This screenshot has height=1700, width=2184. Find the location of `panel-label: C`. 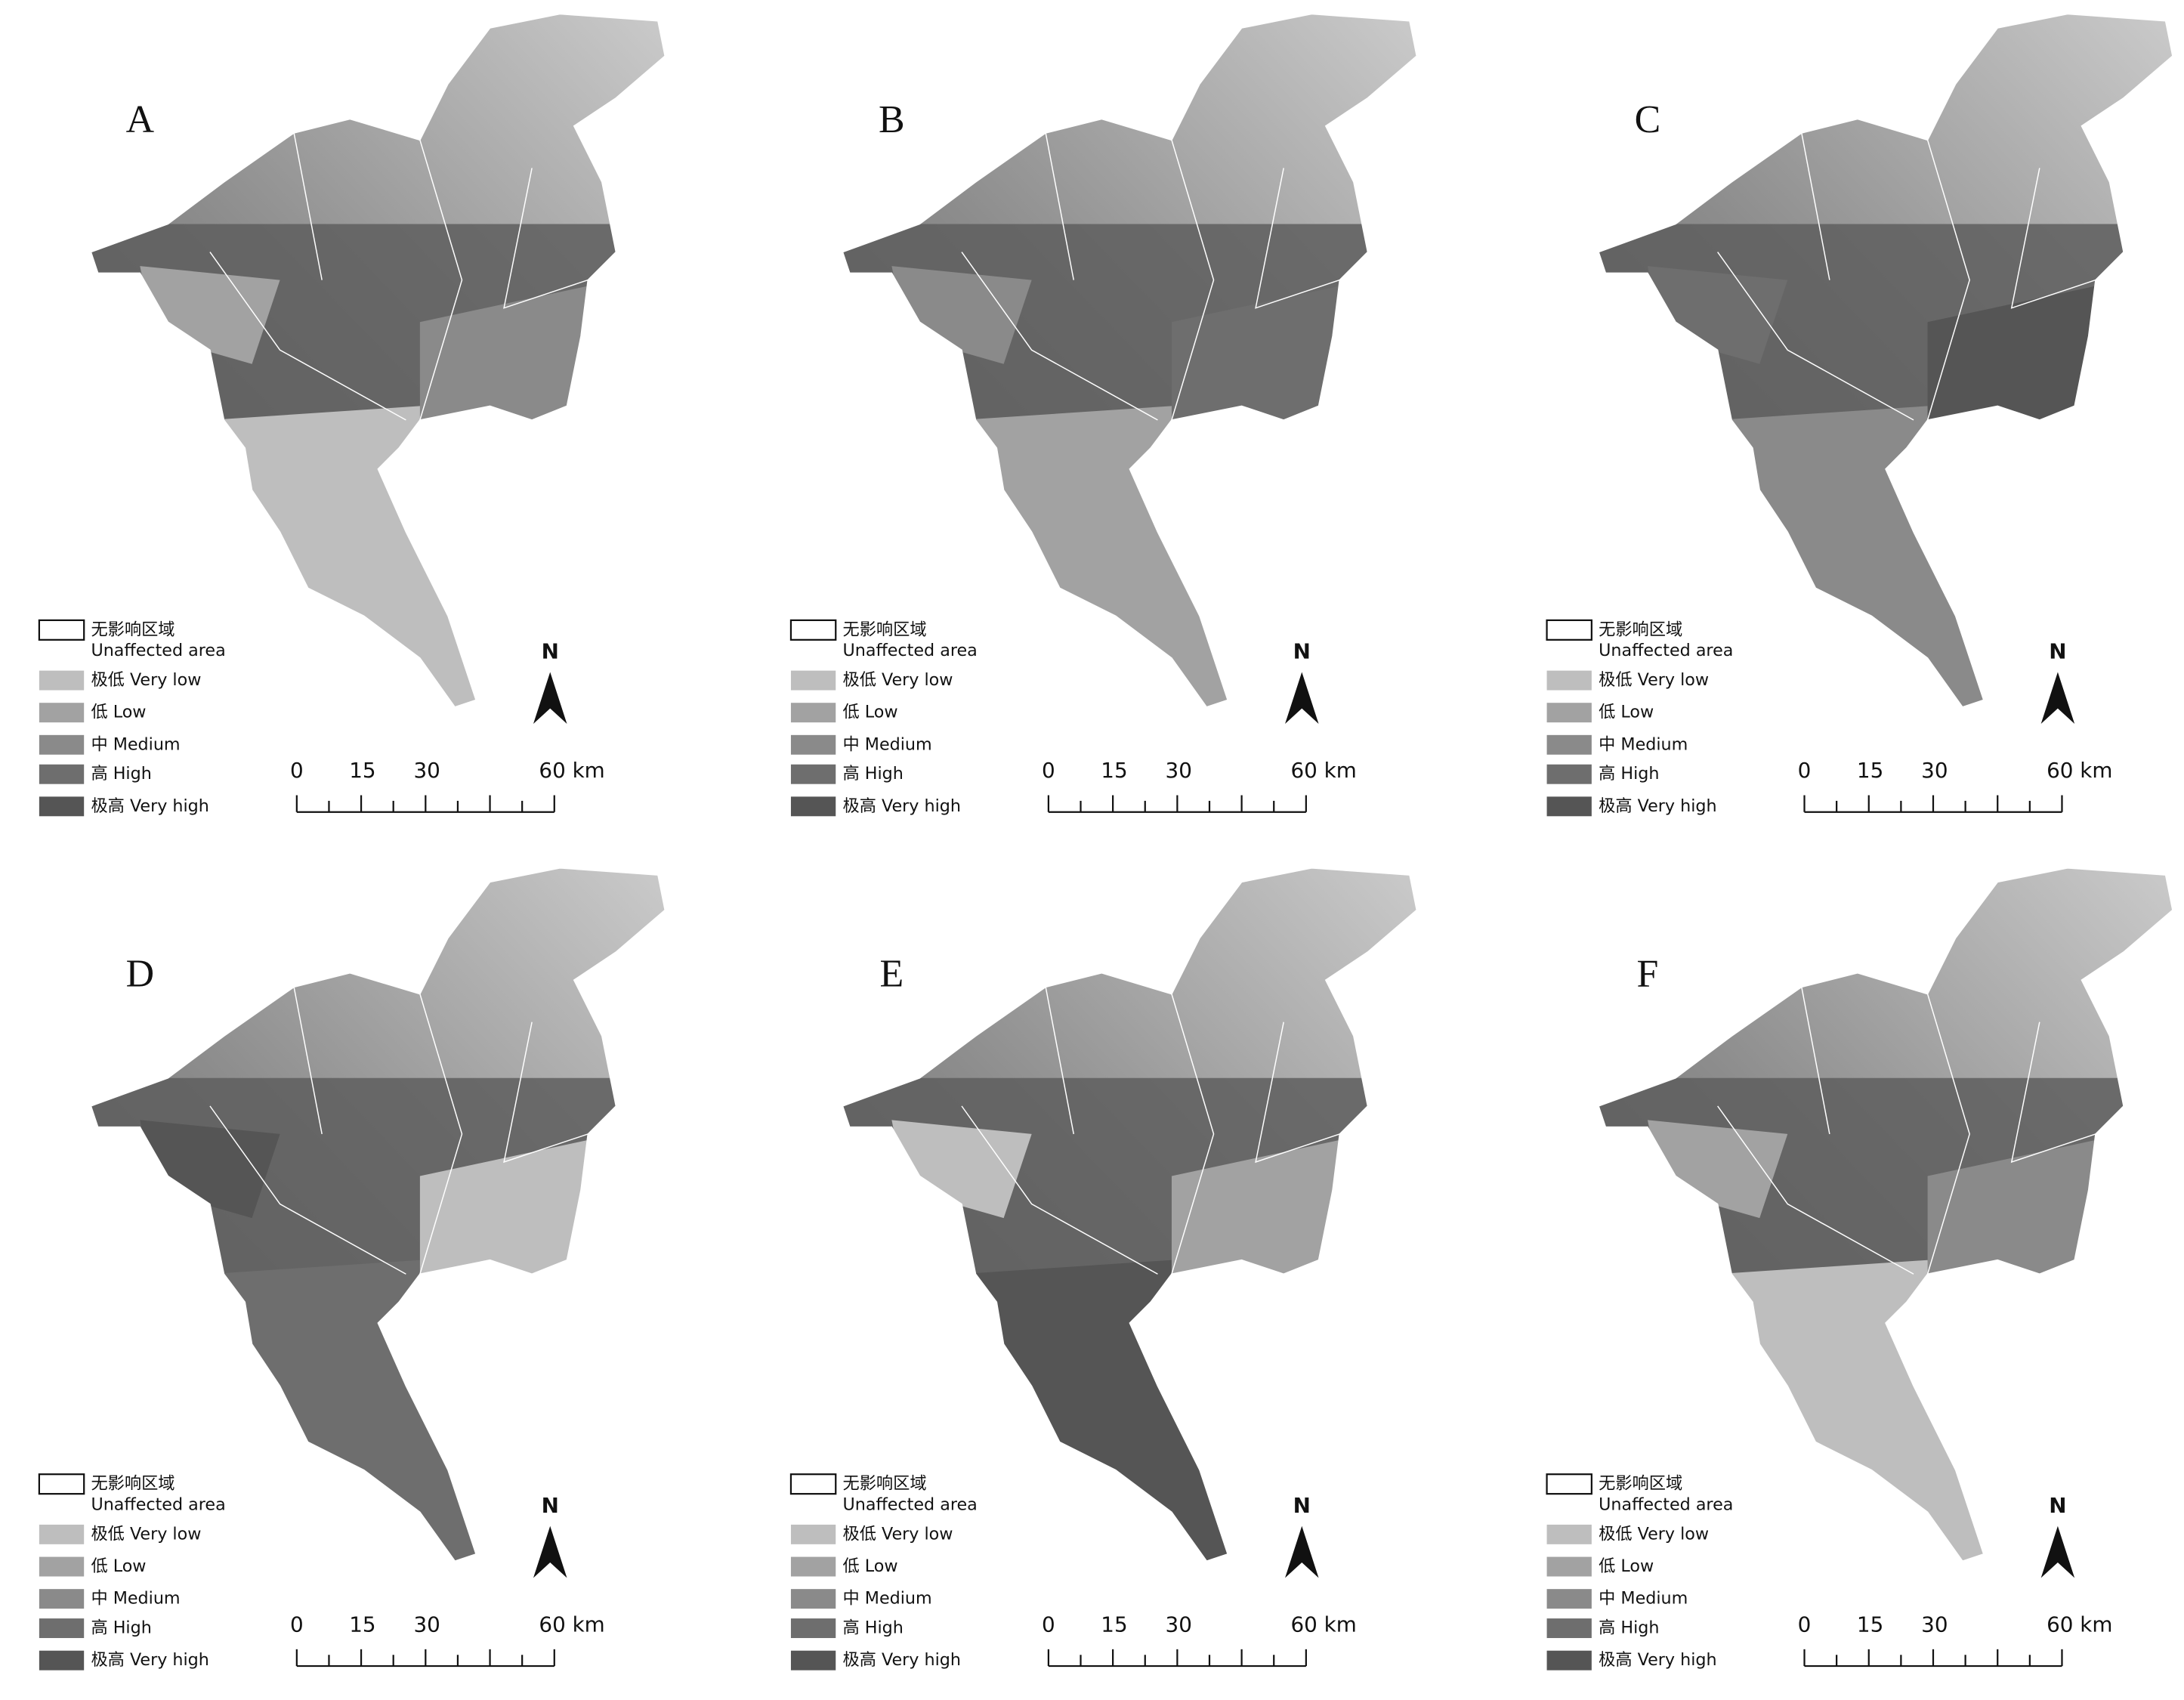

panel-label: C is located at coordinates (1648, 119).